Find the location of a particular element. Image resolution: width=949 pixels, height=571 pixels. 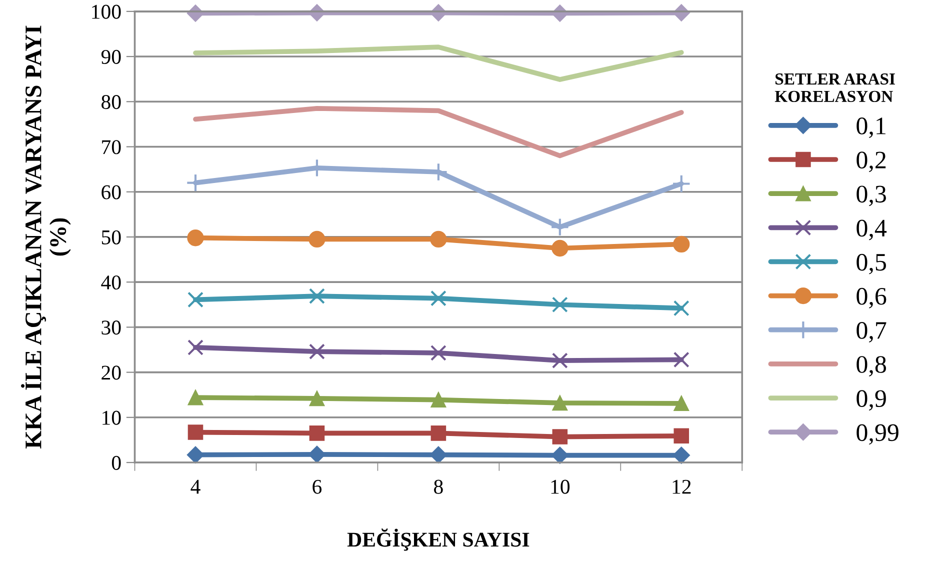

y-axis-title: KKA İLE AÇIKLANAN VARYANS PAYI (%) is located at coordinates (45, 237).